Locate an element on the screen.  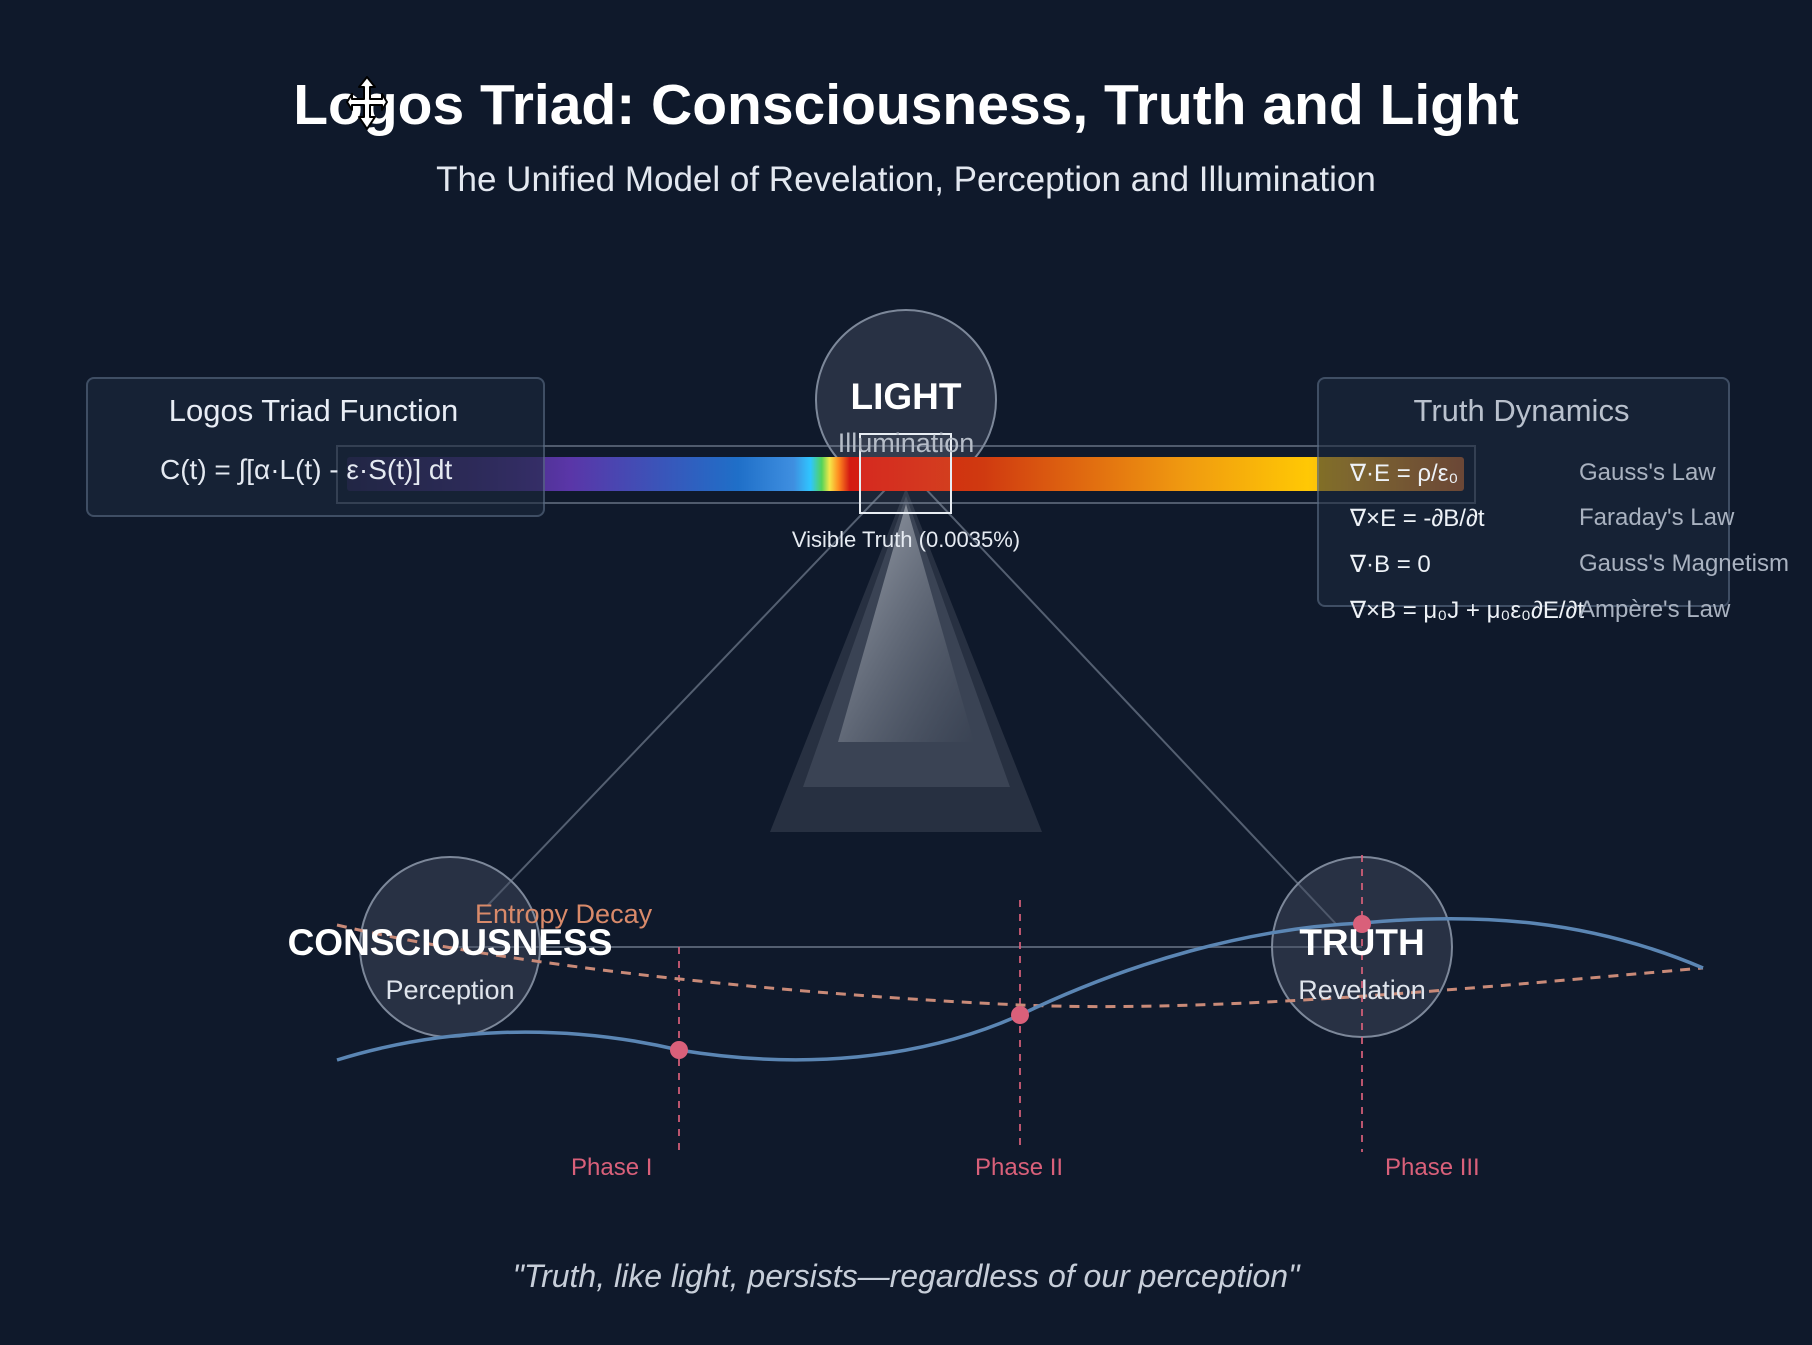
equation-1: ∇·E = ρ/ε₀ is located at coordinates (1404, 473).